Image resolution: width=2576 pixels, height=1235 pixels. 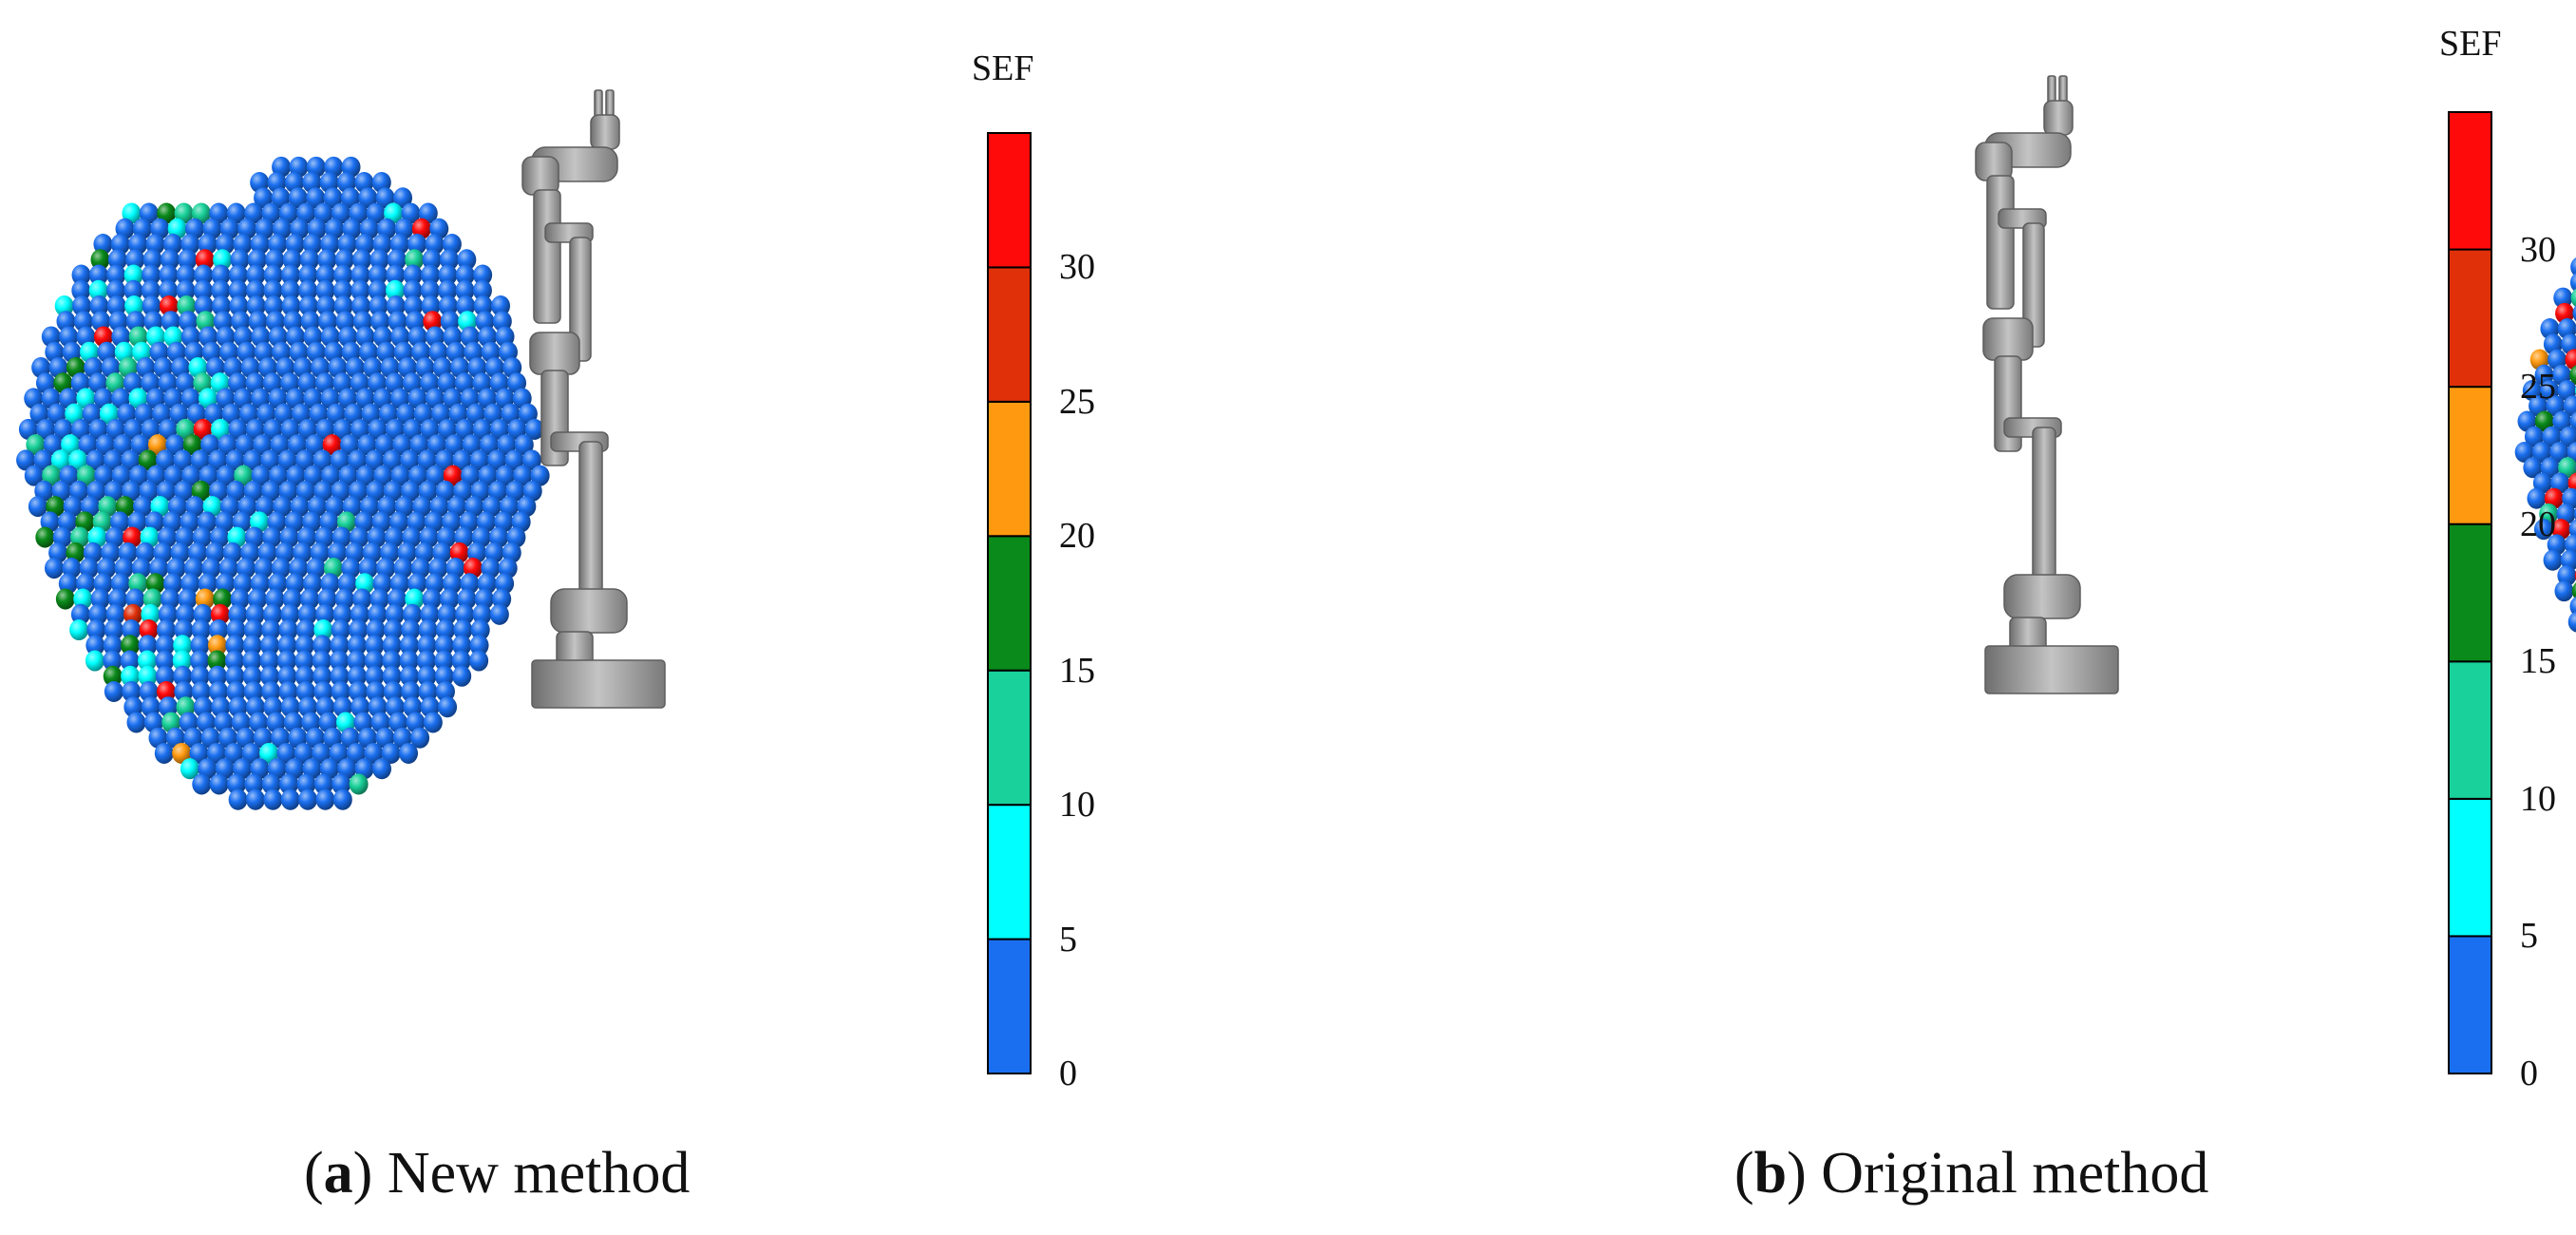 I want to click on sphere-field, so click(x=283, y=483).